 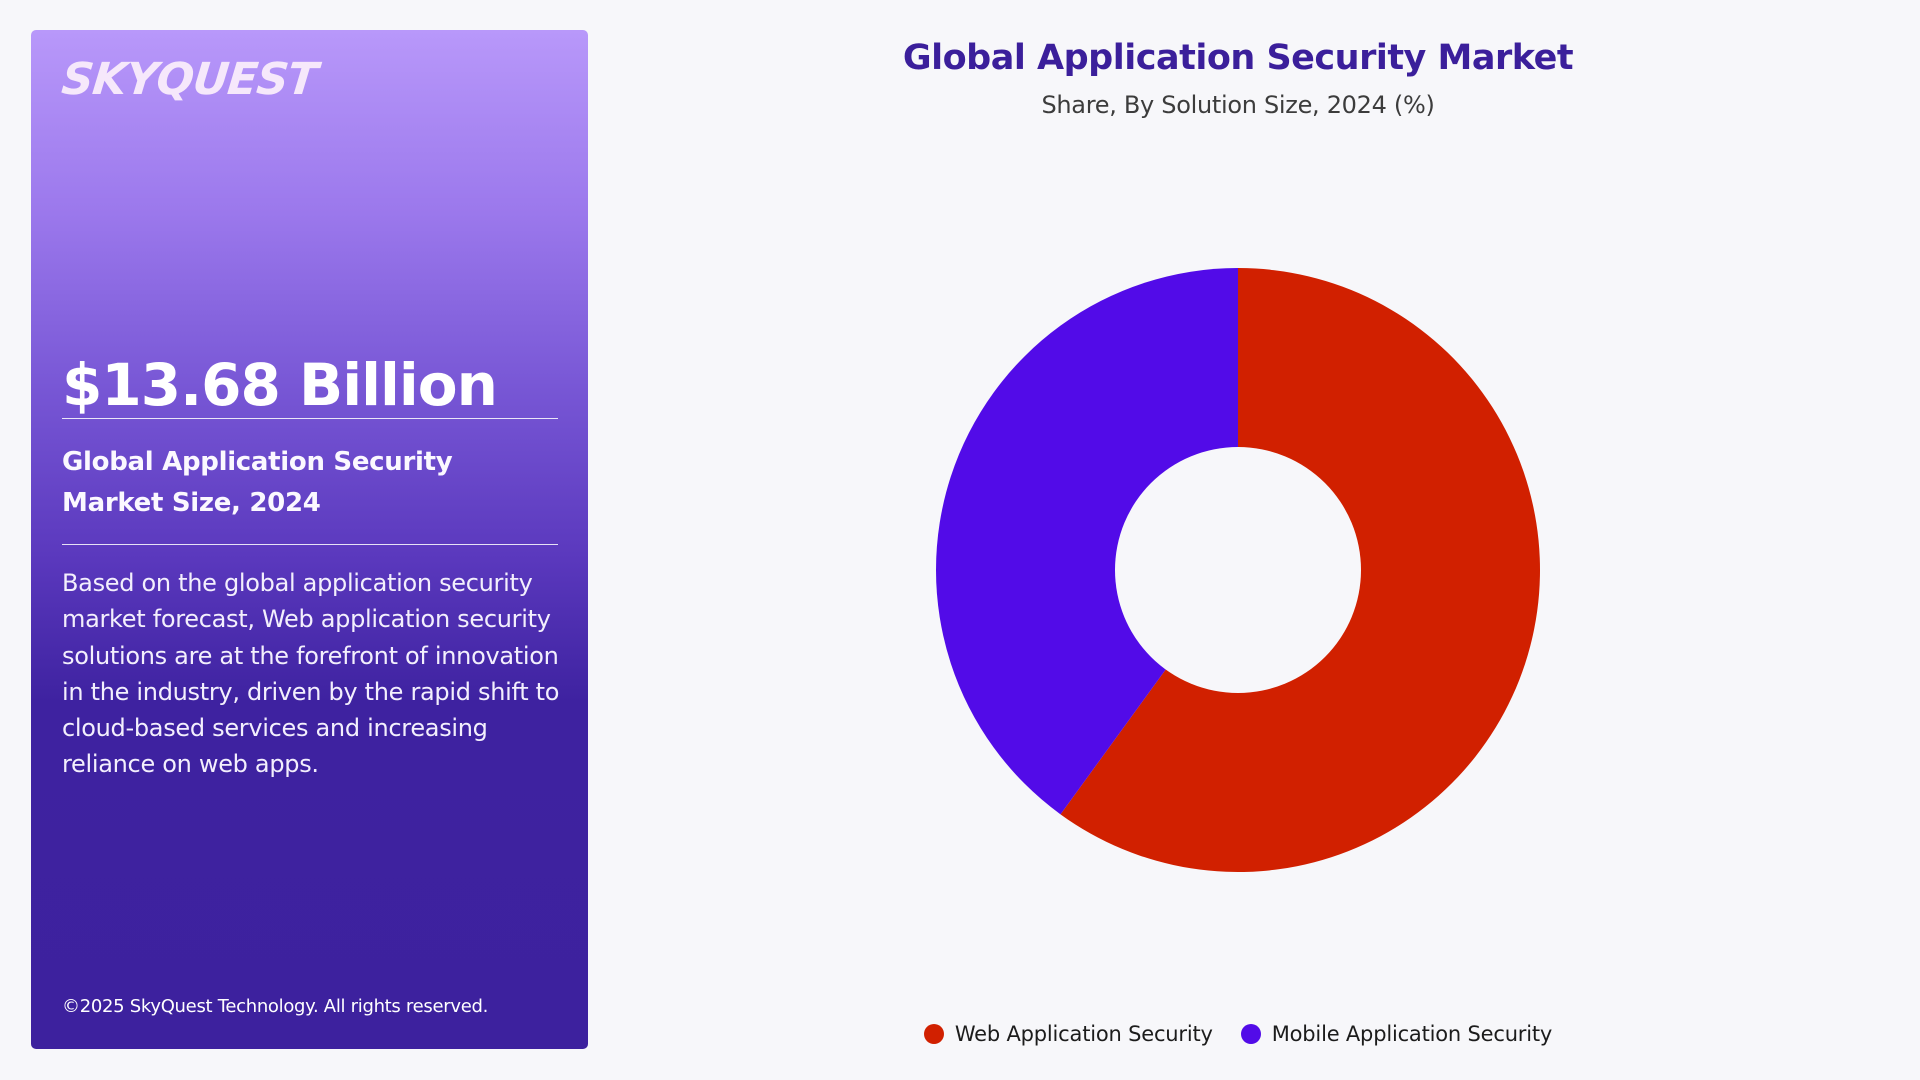 What do you see at coordinates (1087, 541) in the screenshot?
I see `donut-slice-mobile` at bounding box center [1087, 541].